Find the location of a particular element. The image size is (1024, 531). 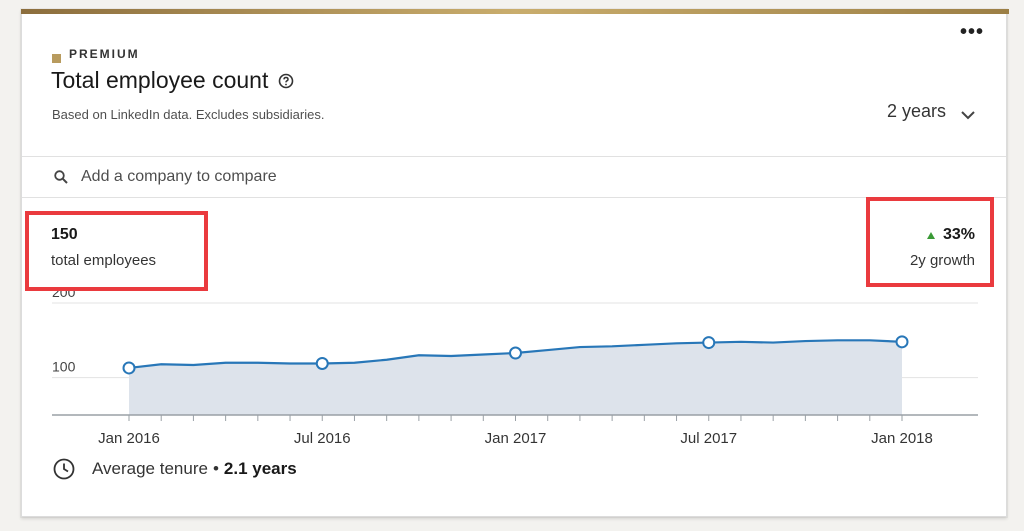

x-tick-label: Jan 2017 is located at coordinates (516, 438).